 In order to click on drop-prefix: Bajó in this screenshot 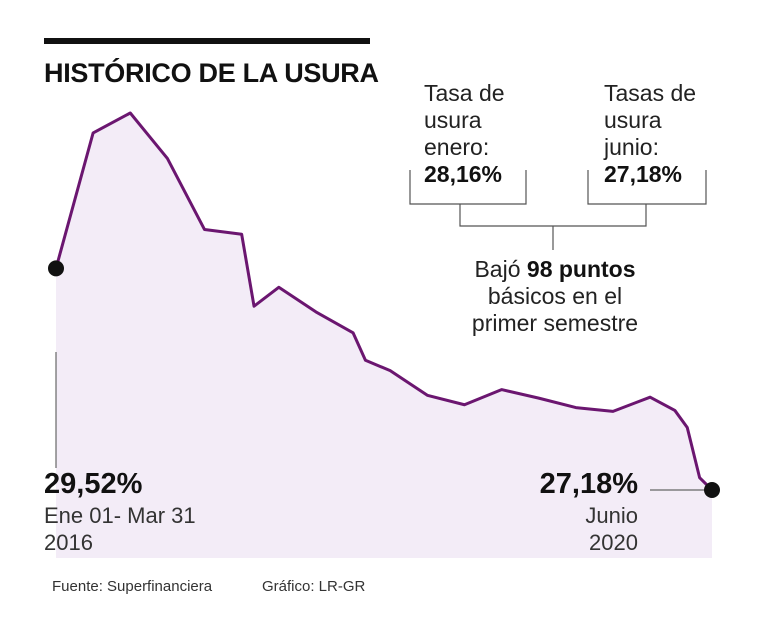, I will do `click(500, 269)`.